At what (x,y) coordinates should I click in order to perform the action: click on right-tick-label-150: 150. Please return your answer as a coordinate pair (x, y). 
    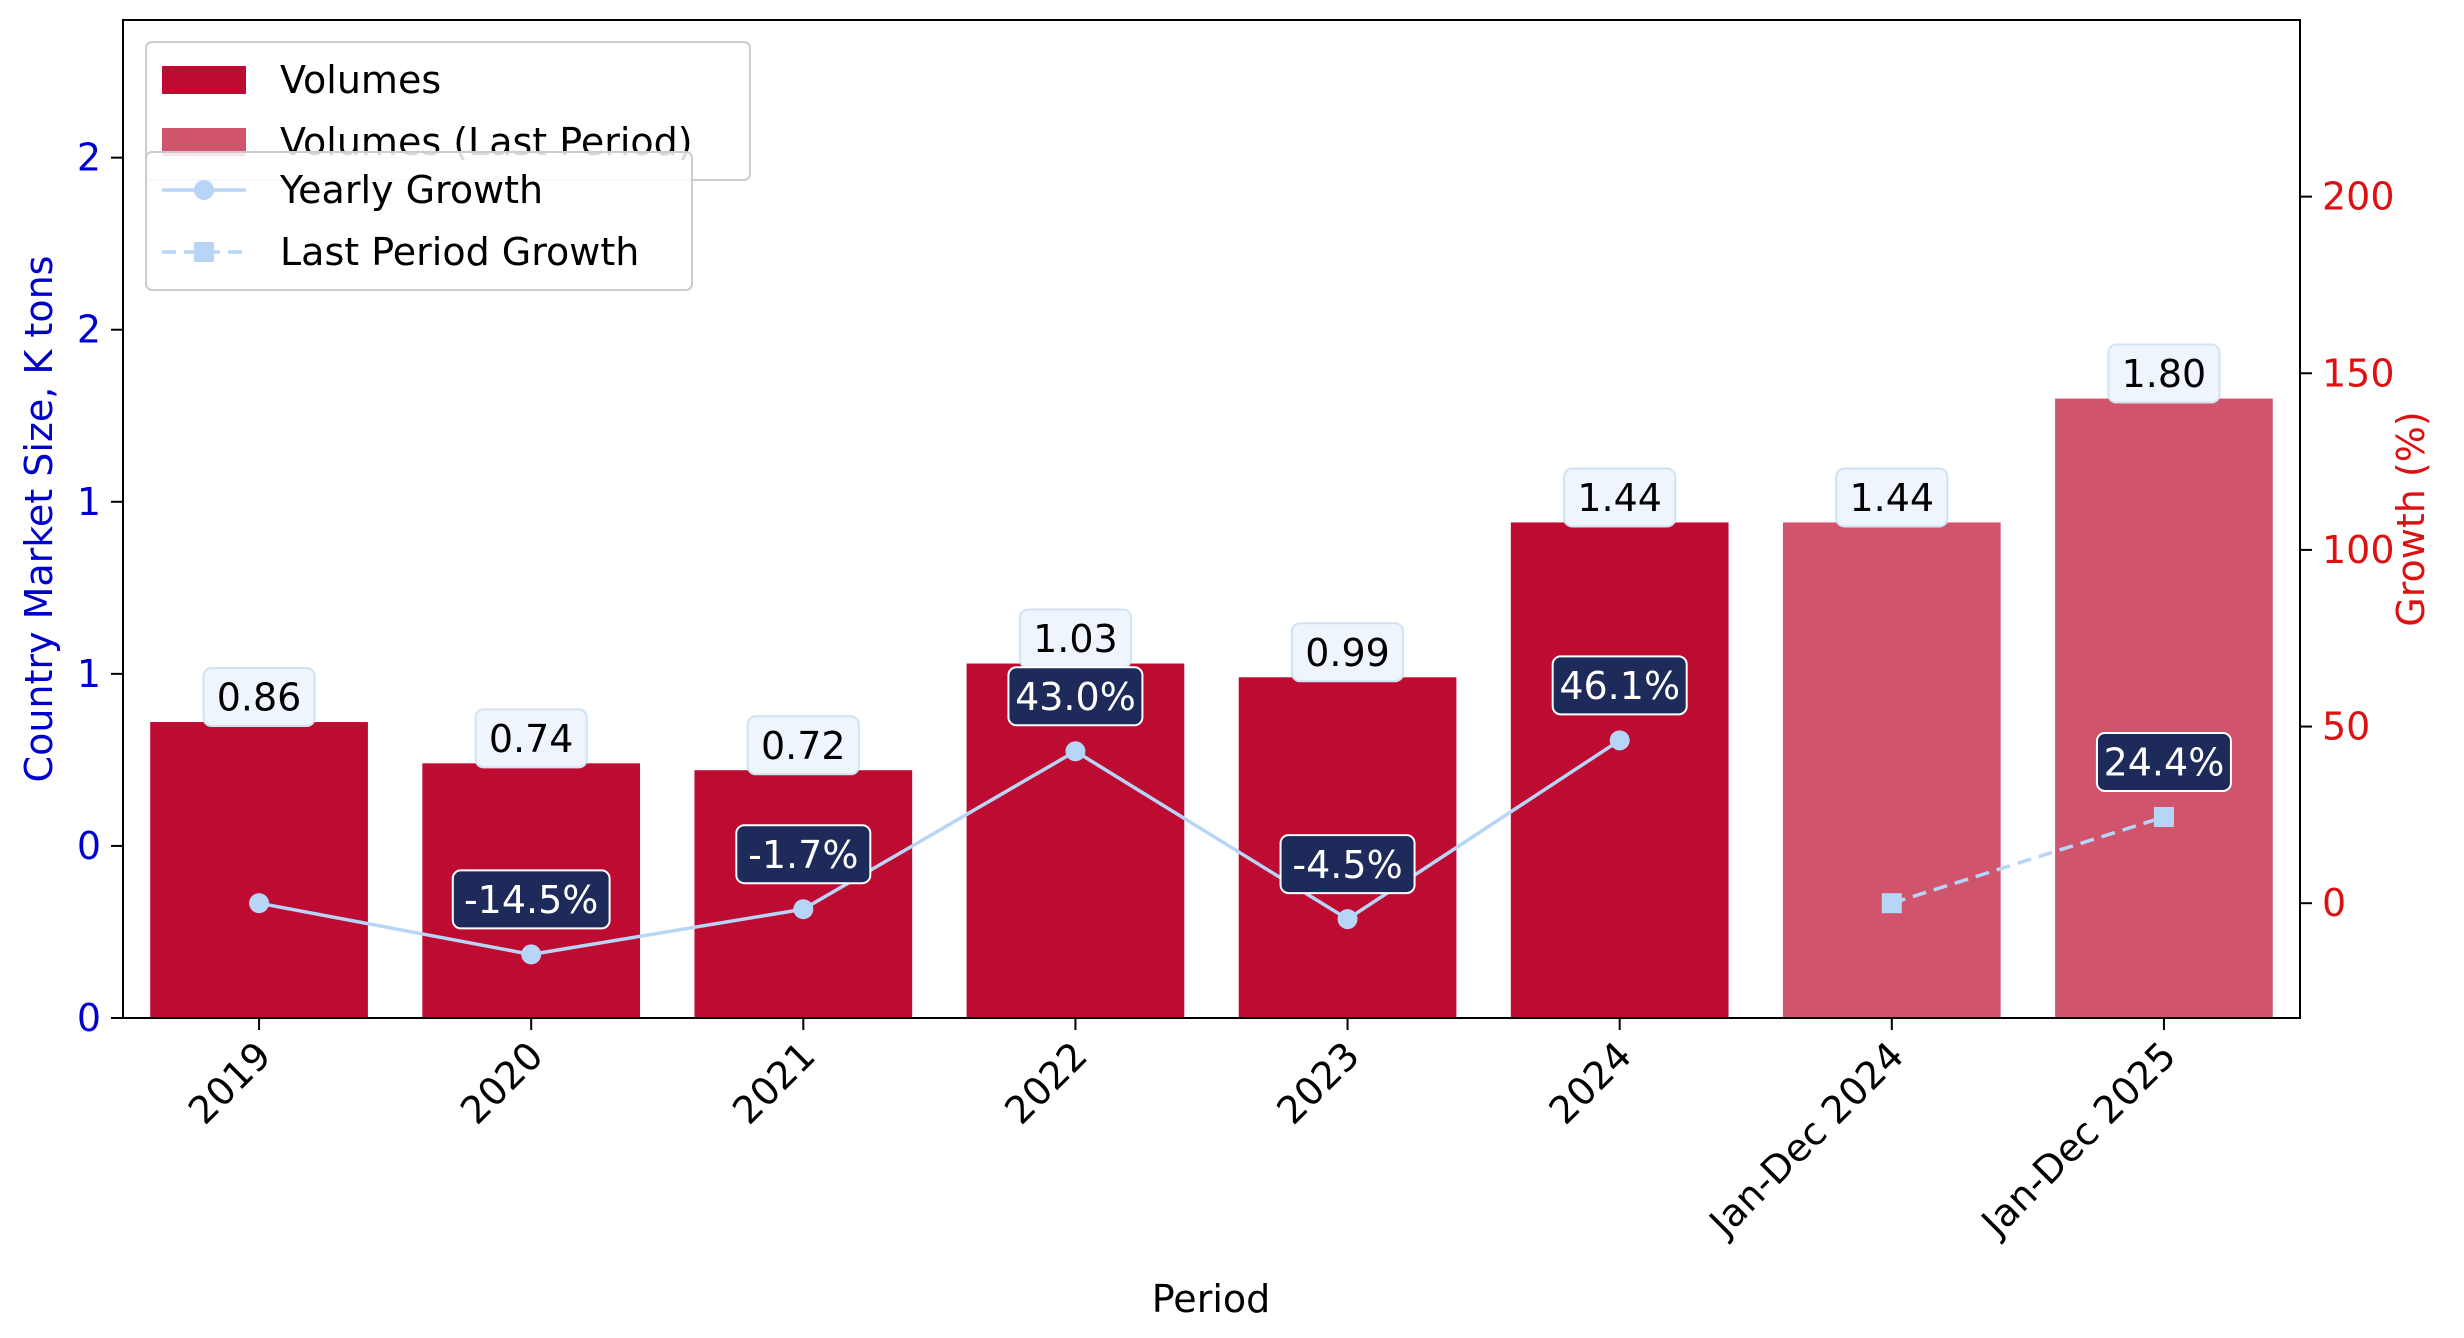
    Looking at the image, I should click on (2358, 373).